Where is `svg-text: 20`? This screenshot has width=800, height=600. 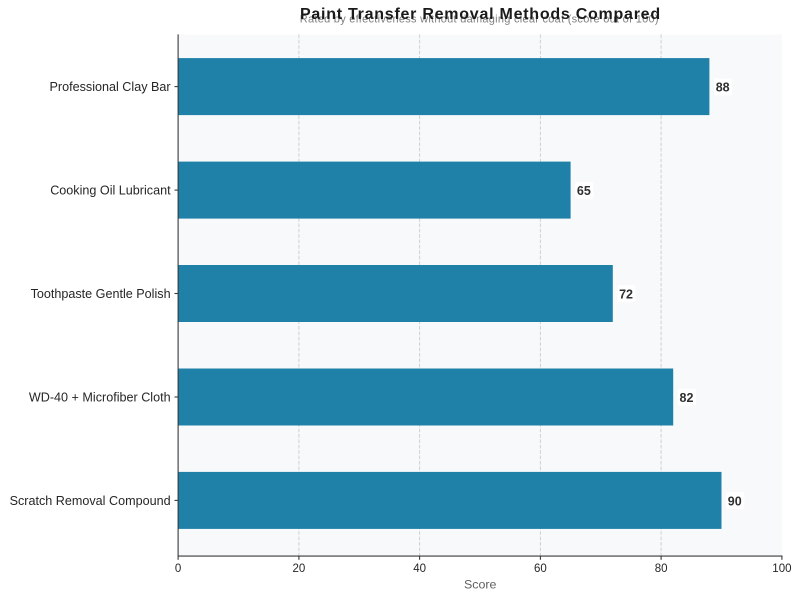 svg-text: 20 is located at coordinates (299, 569).